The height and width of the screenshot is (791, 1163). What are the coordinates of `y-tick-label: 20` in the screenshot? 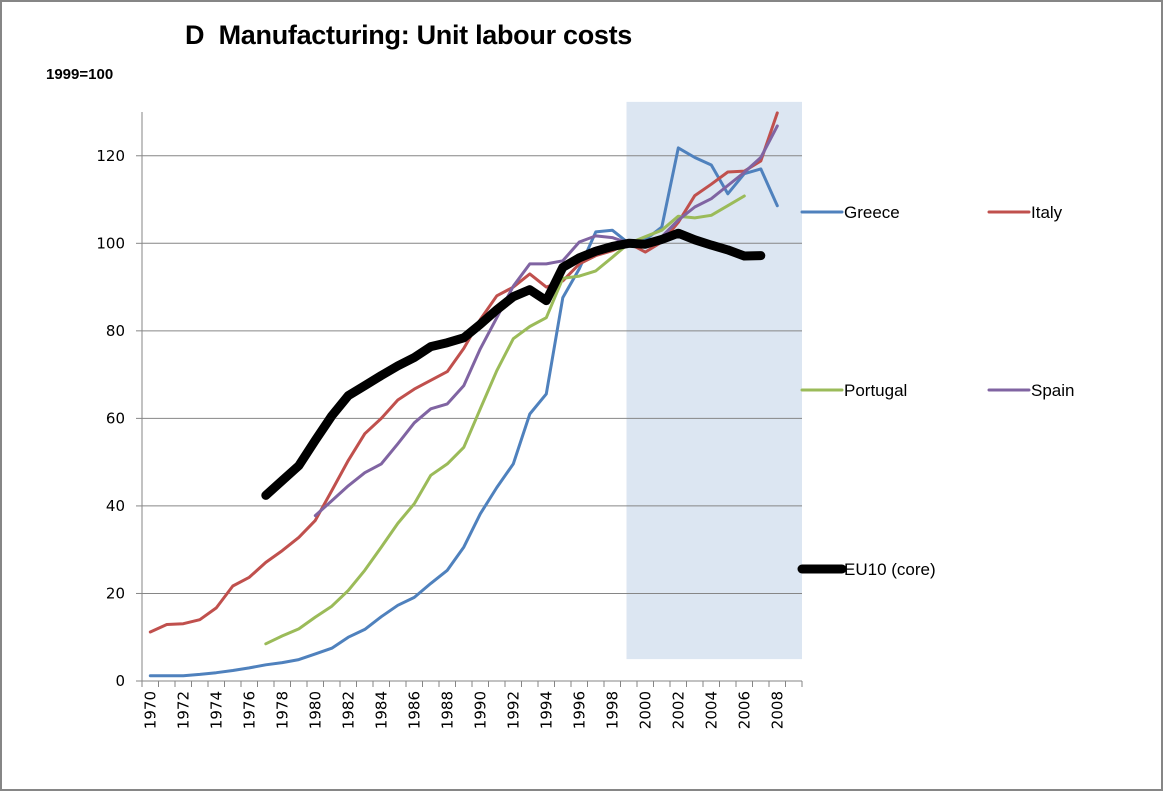 It's located at (115, 593).